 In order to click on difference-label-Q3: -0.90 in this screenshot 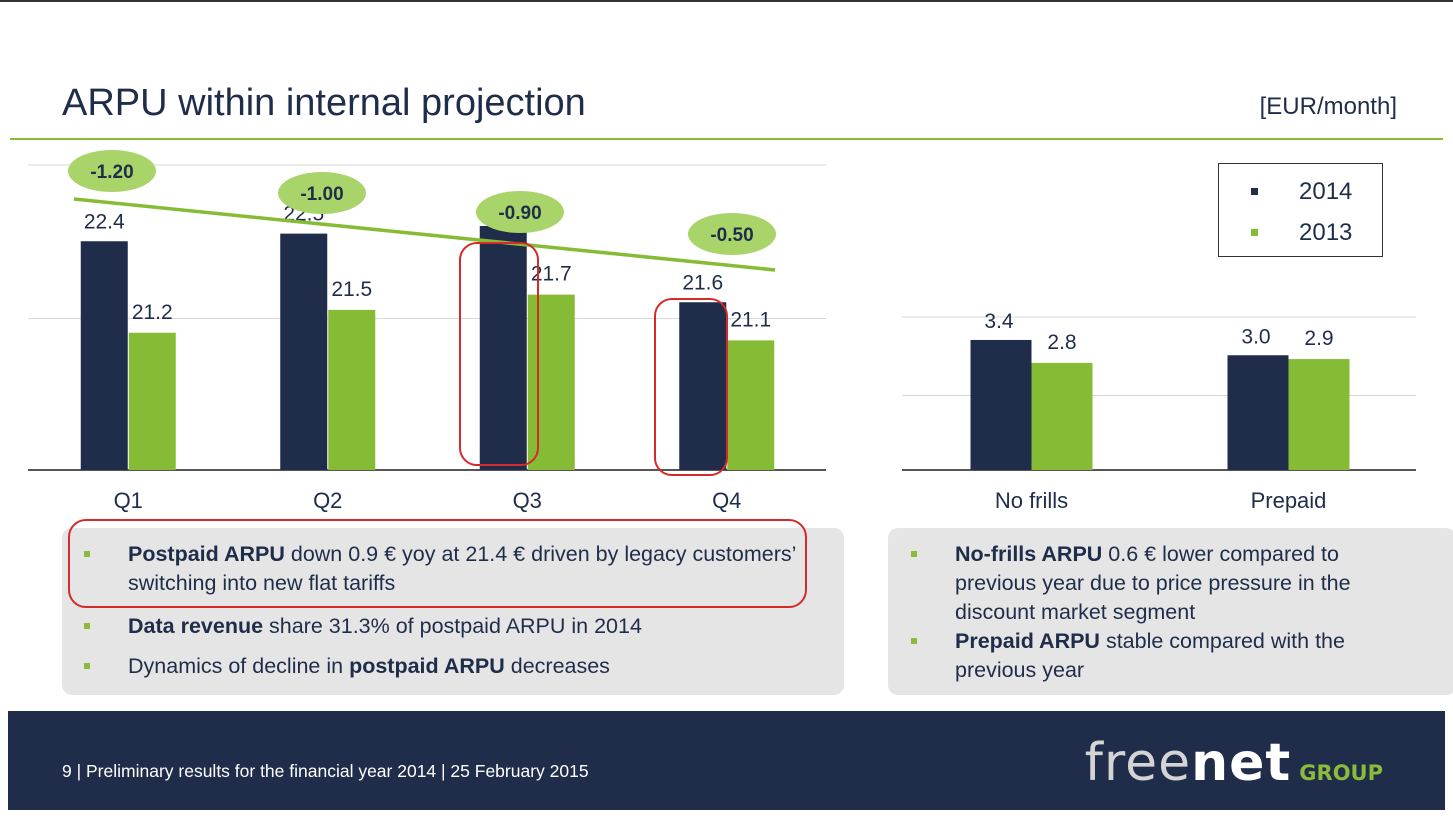, I will do `click(519, 213)`.